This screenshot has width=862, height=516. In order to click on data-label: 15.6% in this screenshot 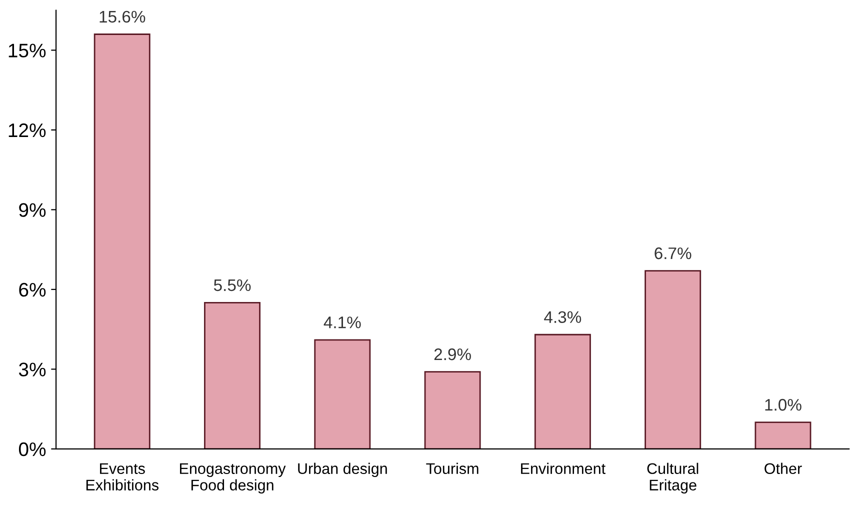, I will do `click(123, 16)`.